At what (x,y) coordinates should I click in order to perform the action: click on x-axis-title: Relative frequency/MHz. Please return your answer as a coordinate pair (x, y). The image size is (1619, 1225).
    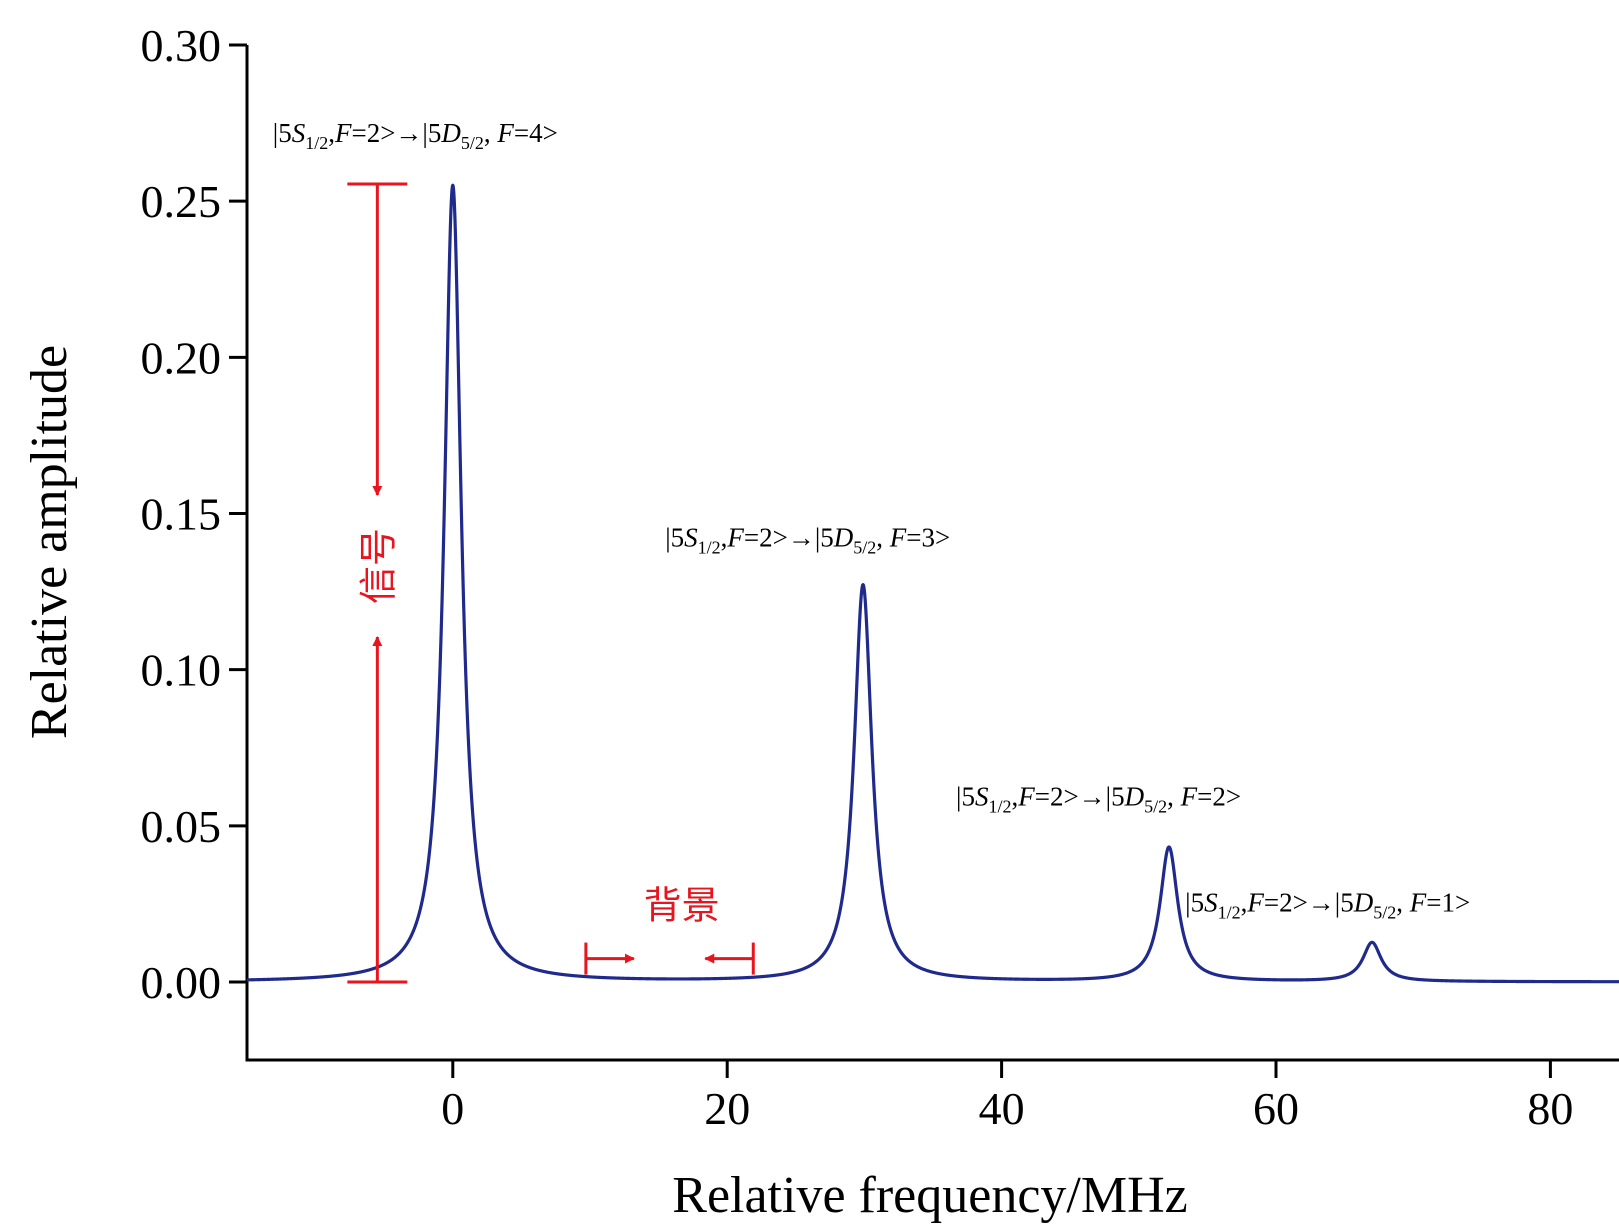
    Looking at the image, I should click on (929, 1195).